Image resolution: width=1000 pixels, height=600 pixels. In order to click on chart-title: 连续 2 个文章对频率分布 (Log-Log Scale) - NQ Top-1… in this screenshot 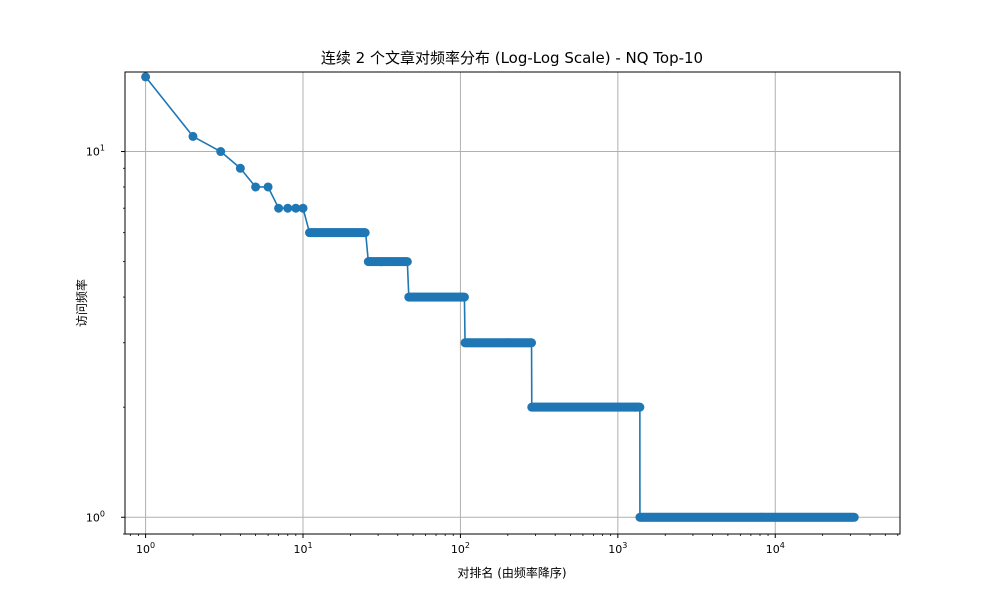, I will do `click(512, 58)`.